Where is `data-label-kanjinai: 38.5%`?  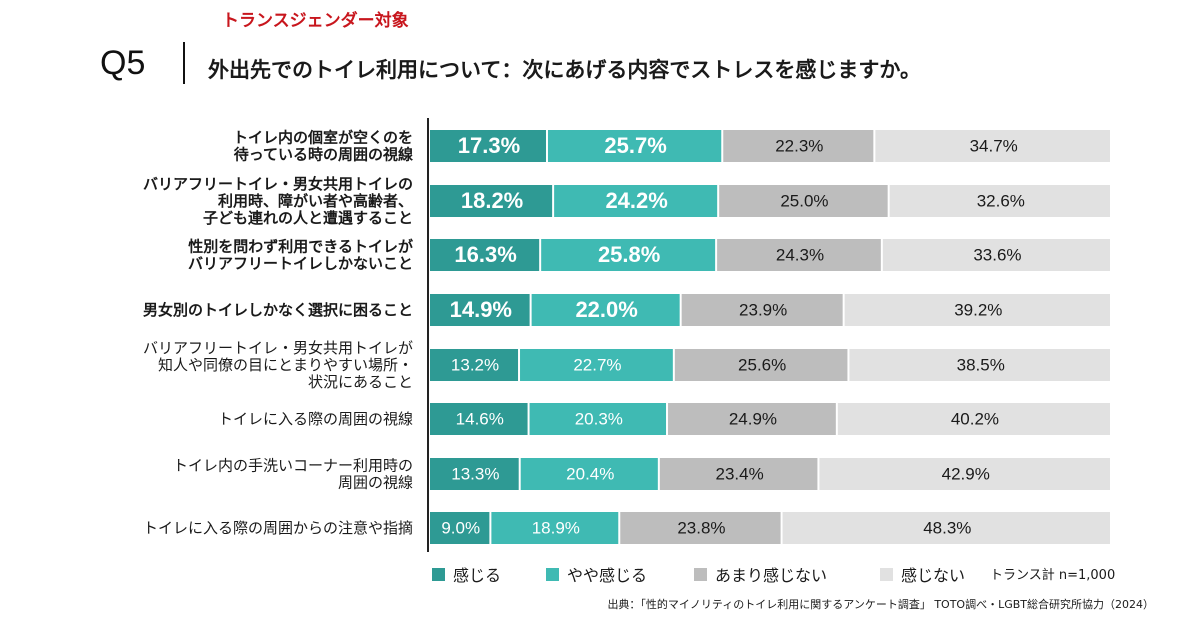 data-label-kanjinai: 38.5% is located at coordinates (981, 364).